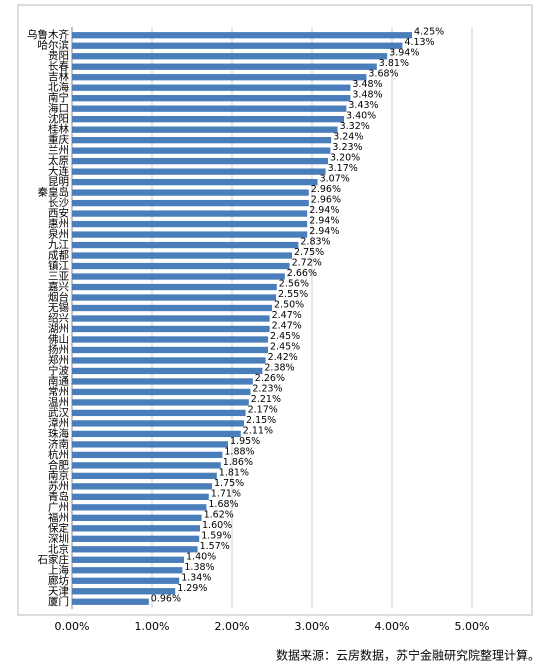  I want to click on category-label: 苏州, so click(58, 485).